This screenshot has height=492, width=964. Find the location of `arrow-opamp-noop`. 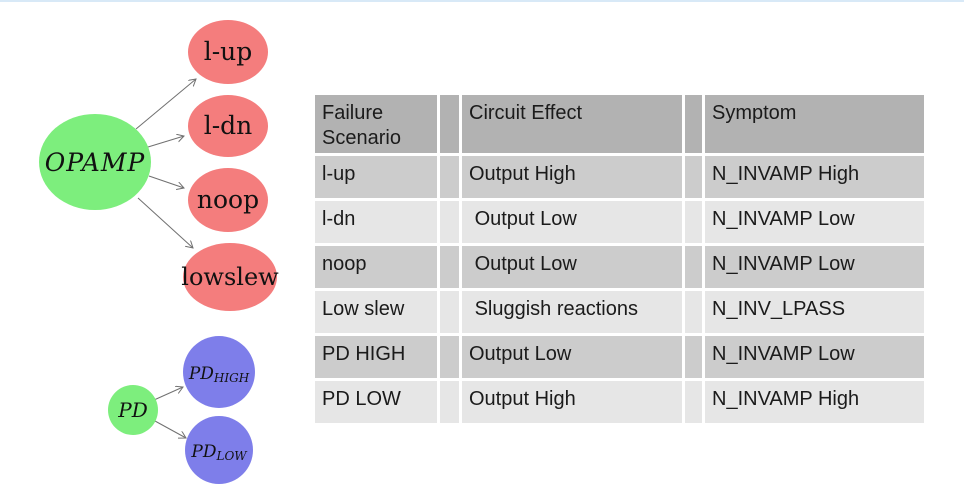

arrow-opamp-noop is located at coordinates (166, 181).